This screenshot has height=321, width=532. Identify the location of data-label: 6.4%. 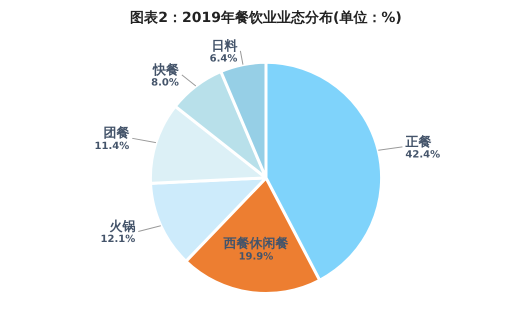
(224, 58).